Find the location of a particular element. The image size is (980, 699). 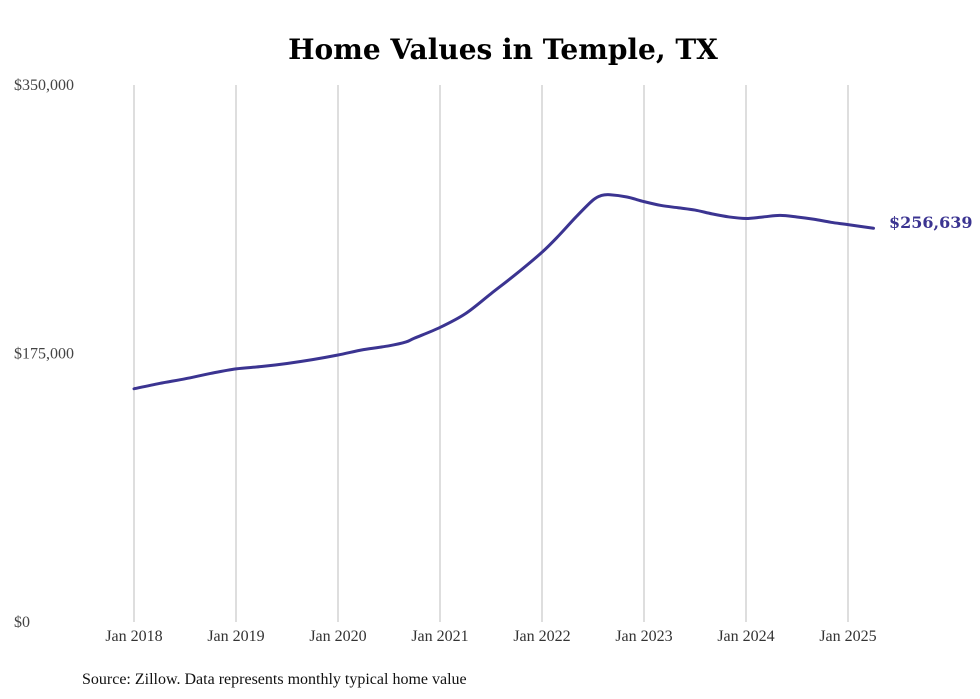

y-tick-label: $175,000 is located at coordinates (44, 354).